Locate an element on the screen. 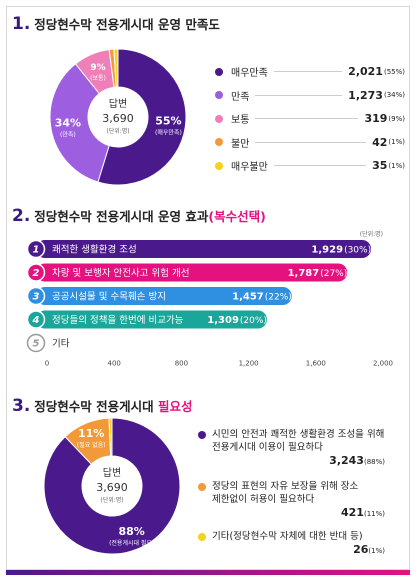 The height and width of the screenshot is (579, 418). donut3-slice-pct-1: 11% is located at coordinates (91, 433).